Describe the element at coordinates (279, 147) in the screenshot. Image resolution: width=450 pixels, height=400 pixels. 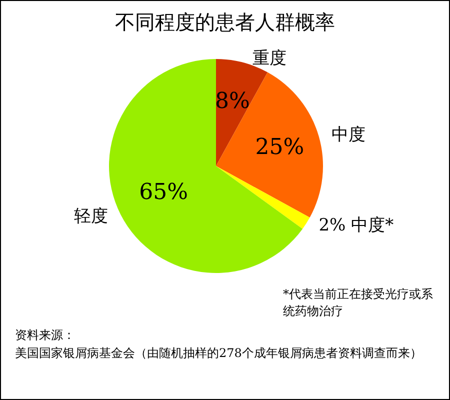
I see `data-label: 25%` at that location.